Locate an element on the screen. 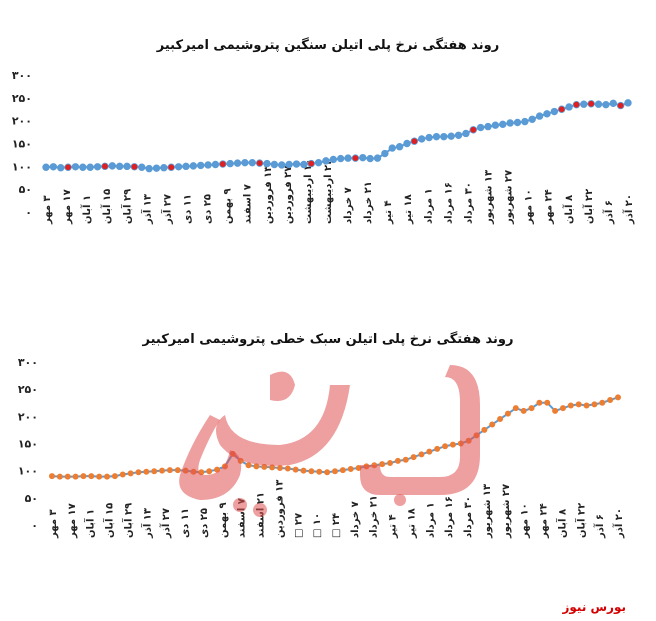 The image size is (656, 621). x-tick-label: ۲۴ اردیبهشت is located at coordinates (328, 191).